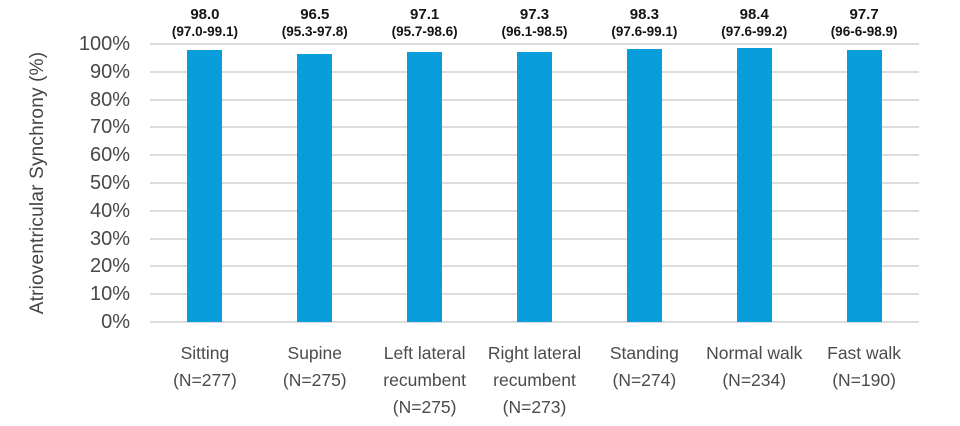 The image size is (960, 426). Describe the element at coordinates (204, 31) in the screenshot. I see `ci-label: (97.0-99.1)` at that location.